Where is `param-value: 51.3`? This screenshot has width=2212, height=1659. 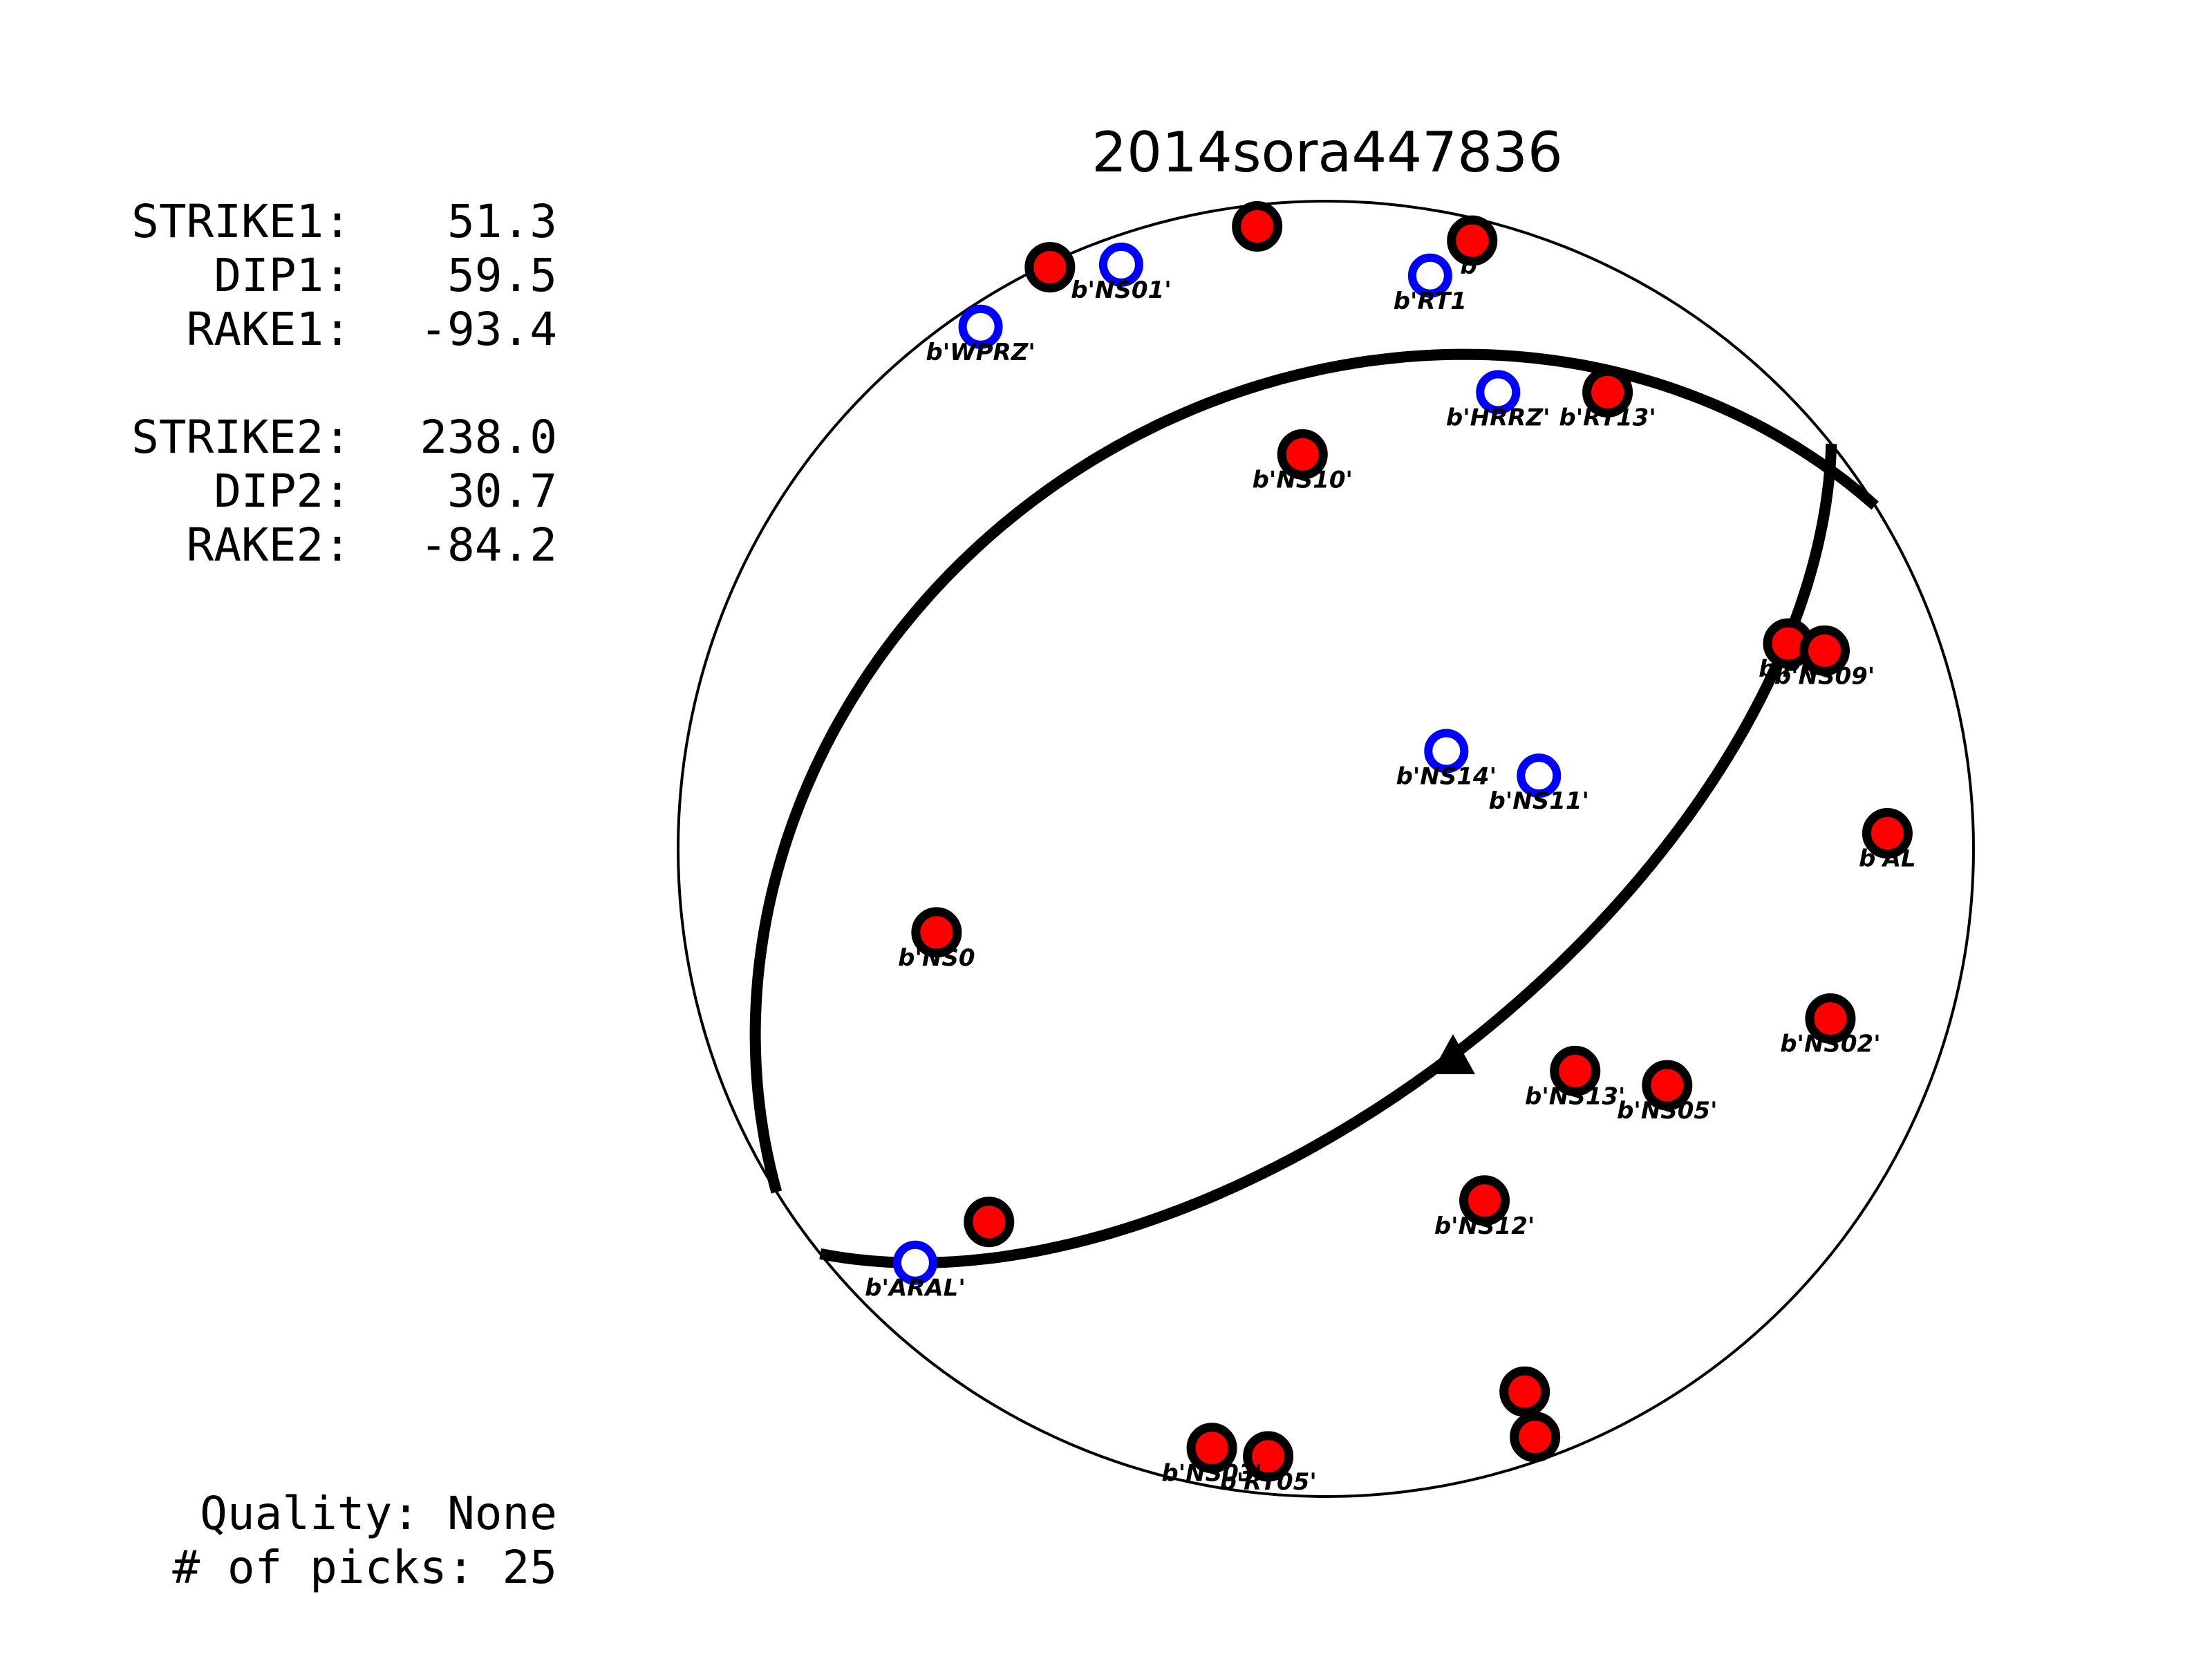 param-value: 51.3 is located at coordinates (502, 222).